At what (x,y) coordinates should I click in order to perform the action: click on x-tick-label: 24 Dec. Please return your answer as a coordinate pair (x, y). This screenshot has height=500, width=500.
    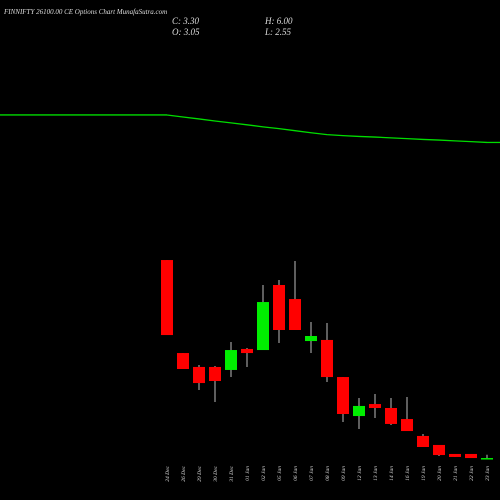
    Looking at the image, I should click on (167, 473).